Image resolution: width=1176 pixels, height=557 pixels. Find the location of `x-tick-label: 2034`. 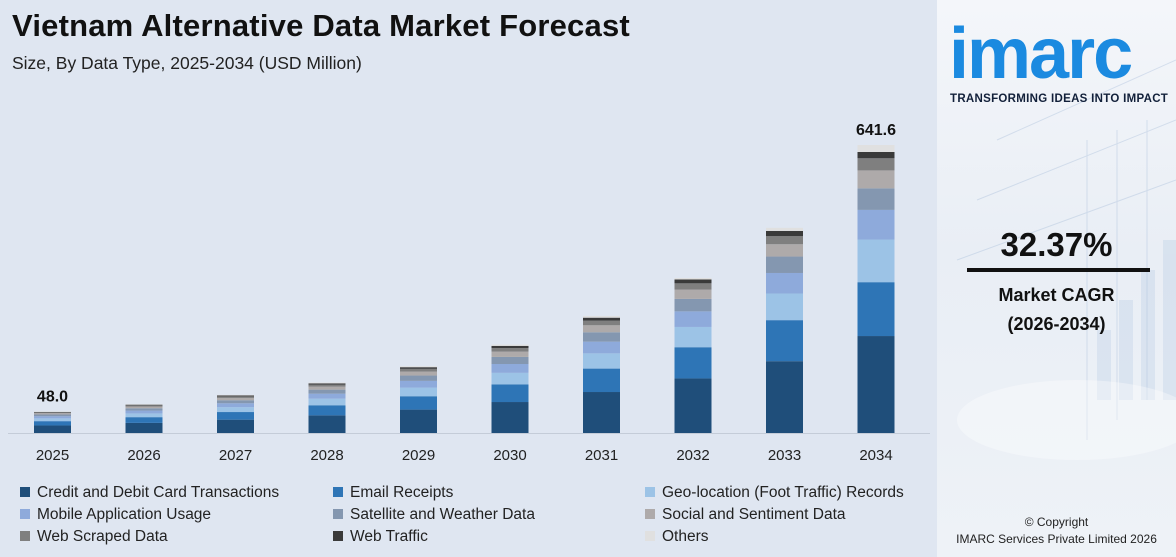

x-tick-label: 2034 is located at coordinates (875, 455).